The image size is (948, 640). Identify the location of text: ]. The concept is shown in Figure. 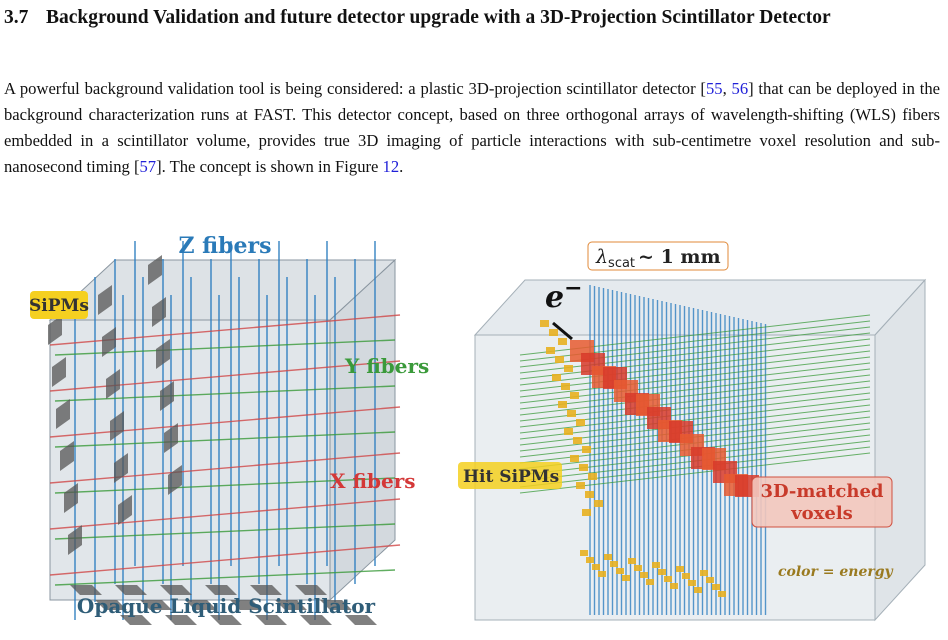
(269, 166).